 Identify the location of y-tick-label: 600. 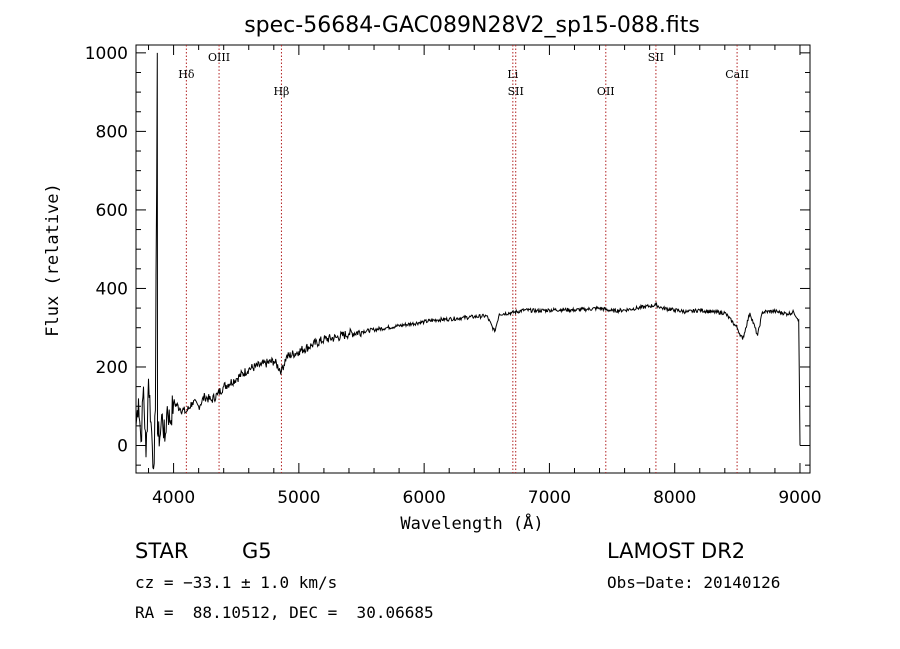
(112, 211).